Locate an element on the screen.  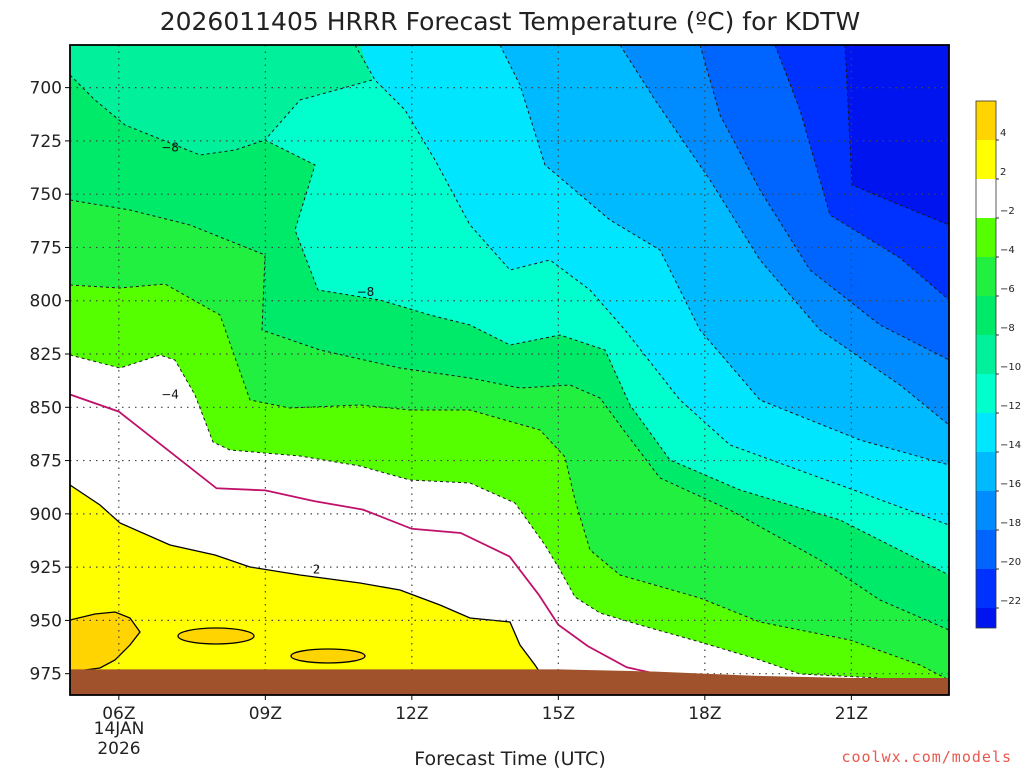
colorbar-label: −2 is located at coordinates (1007, 211).